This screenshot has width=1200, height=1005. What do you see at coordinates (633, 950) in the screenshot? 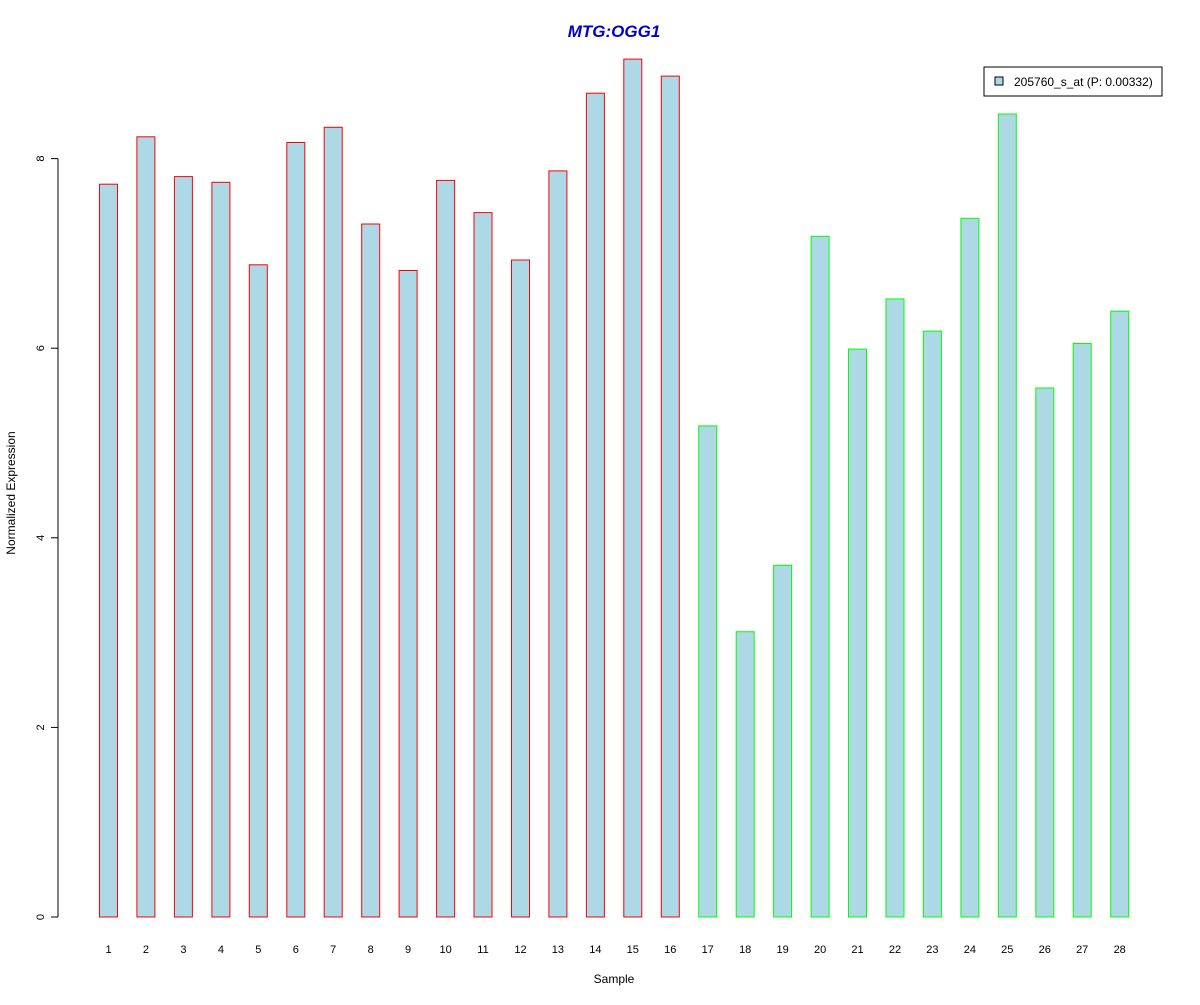
I see `x-axis-tick-label: 15` at bounding box center [633, 950].